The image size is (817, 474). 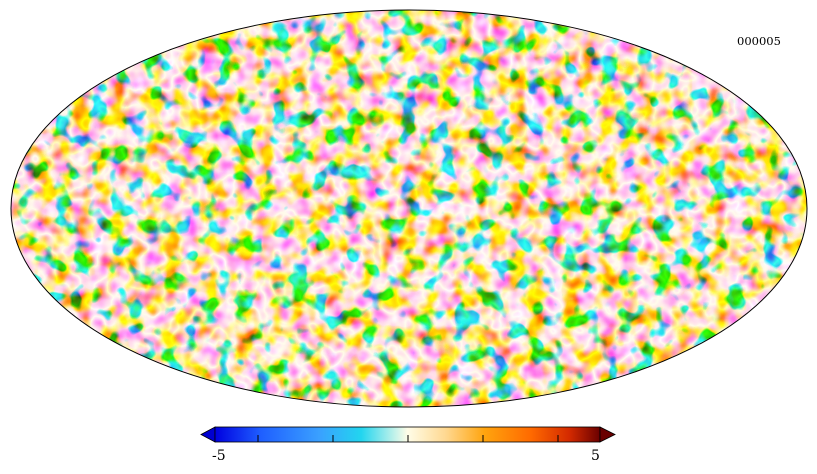 What do you see at coordinates (408, 434) in the screenshot?
I see `colorbar` at bounding box center [408, 434].